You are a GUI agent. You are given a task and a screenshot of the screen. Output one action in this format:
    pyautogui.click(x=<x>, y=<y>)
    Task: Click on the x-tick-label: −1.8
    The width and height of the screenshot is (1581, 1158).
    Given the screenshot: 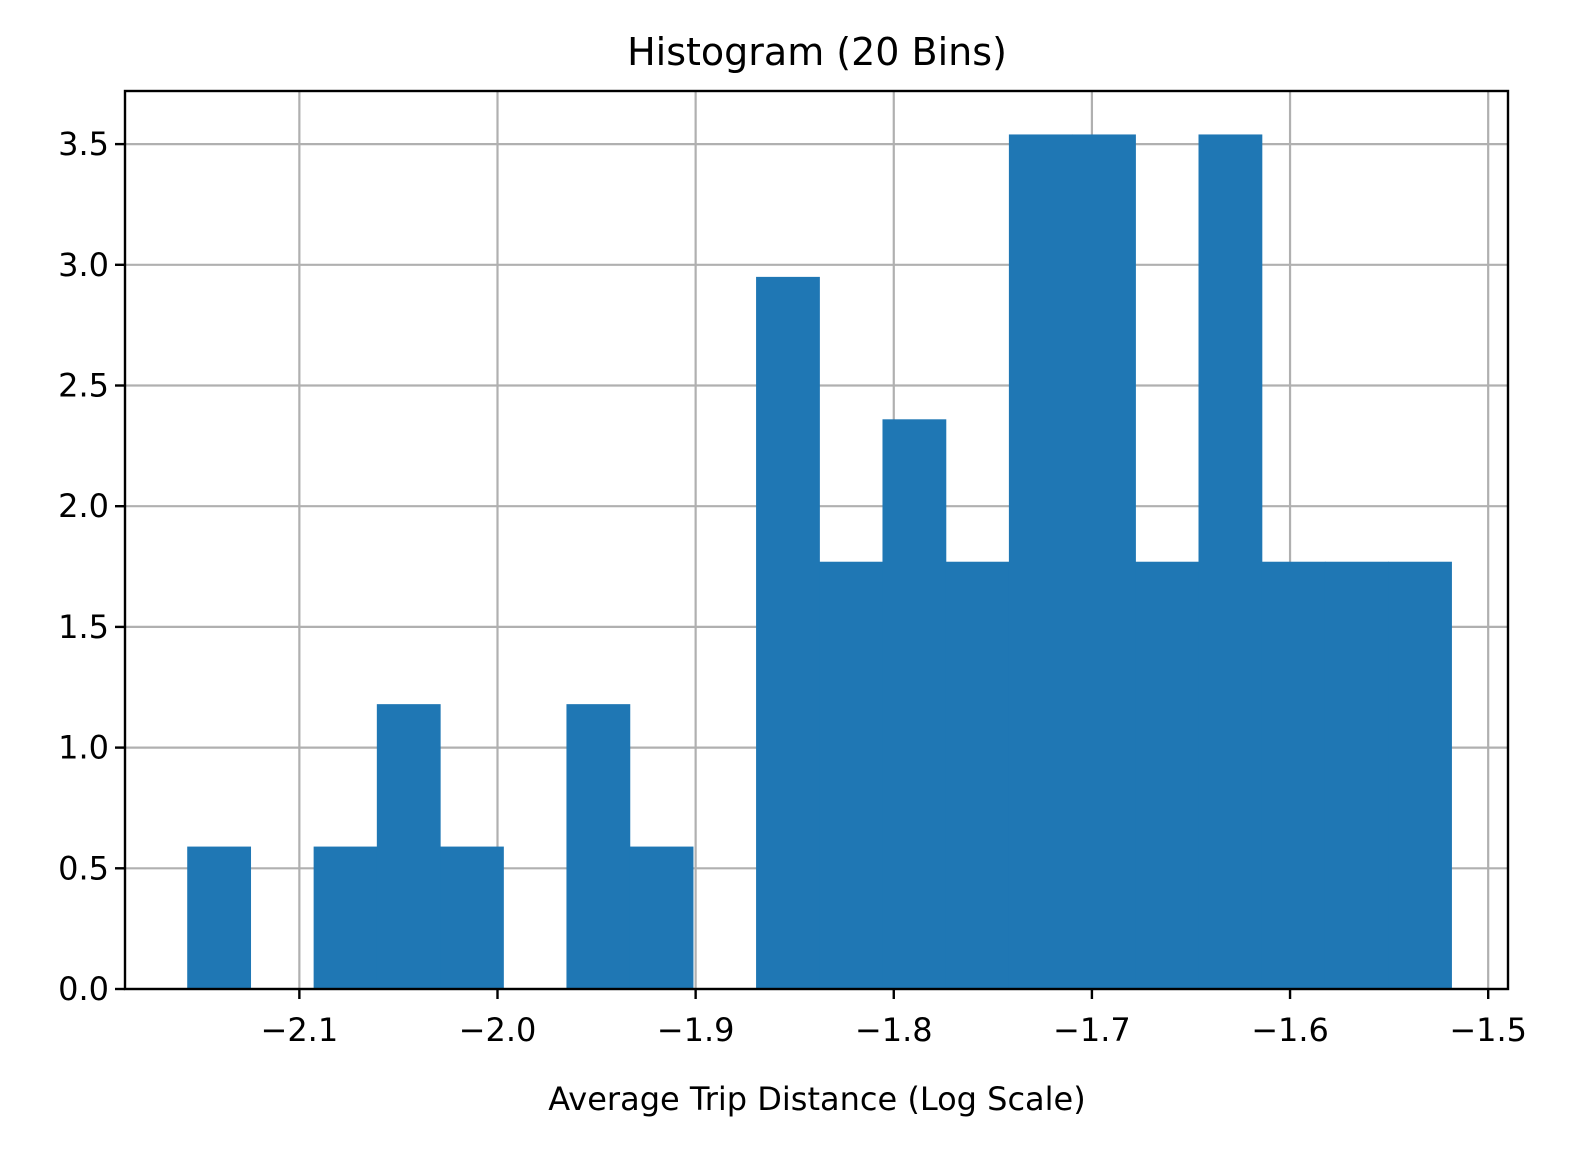 What is the action you would take?
    pyautogui.click(x=894, y=1030)
    